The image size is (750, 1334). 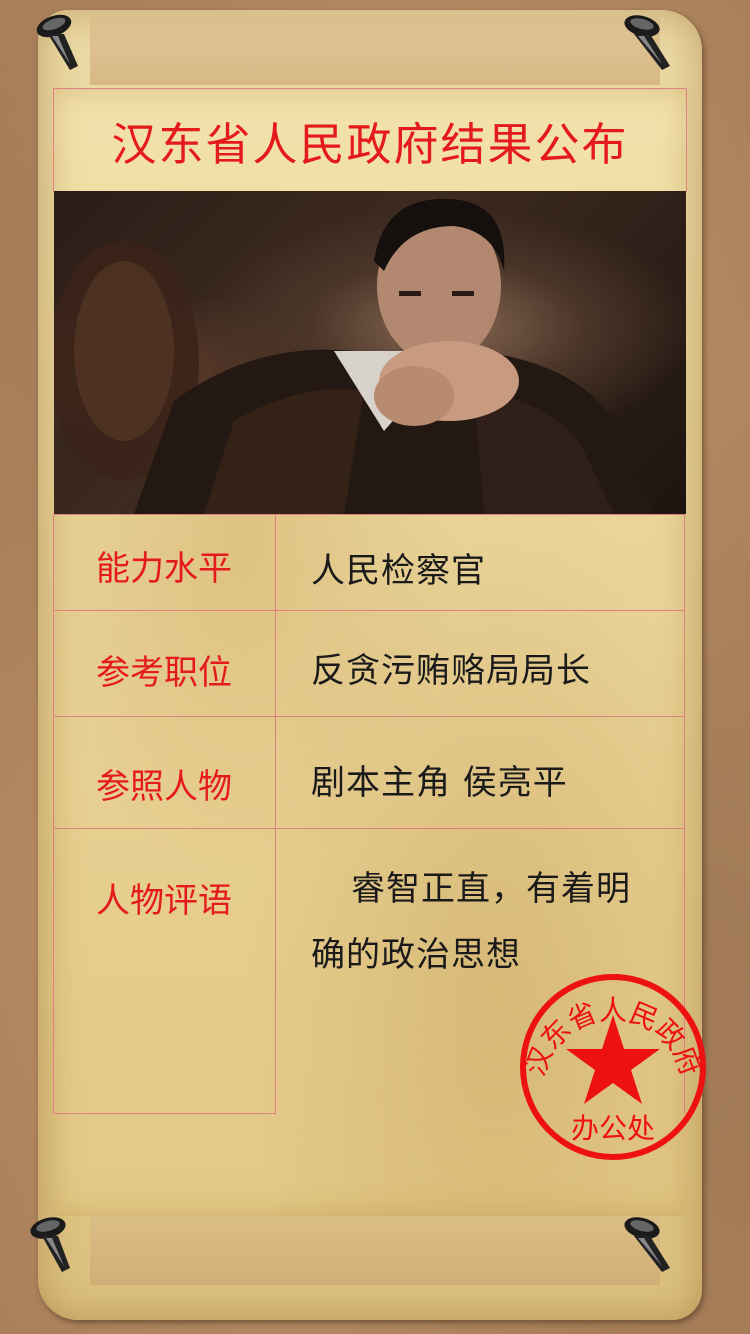 I want to click on row-value: 反贪污贿赂局局长, so click(x=451, y=671).